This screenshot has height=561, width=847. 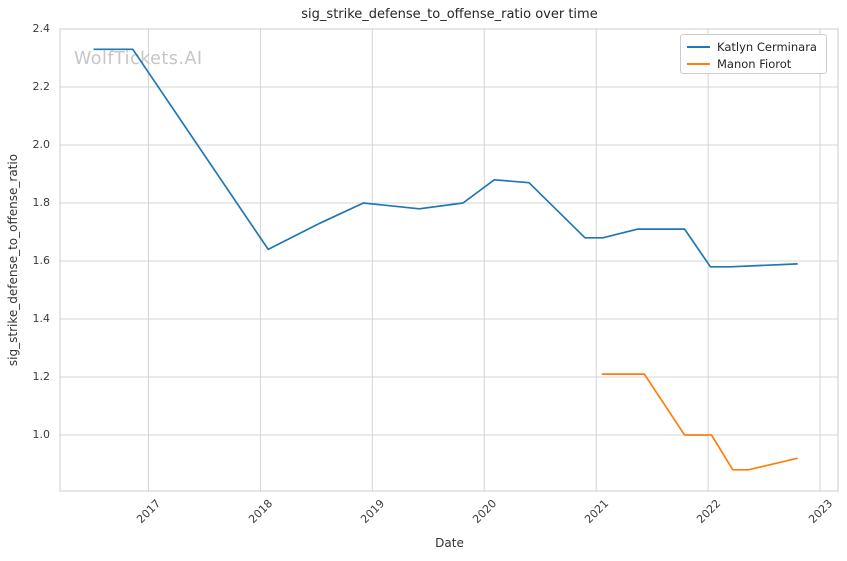 I want to click on legend-item: Manon Fiorot, so click(x=756, y=64).